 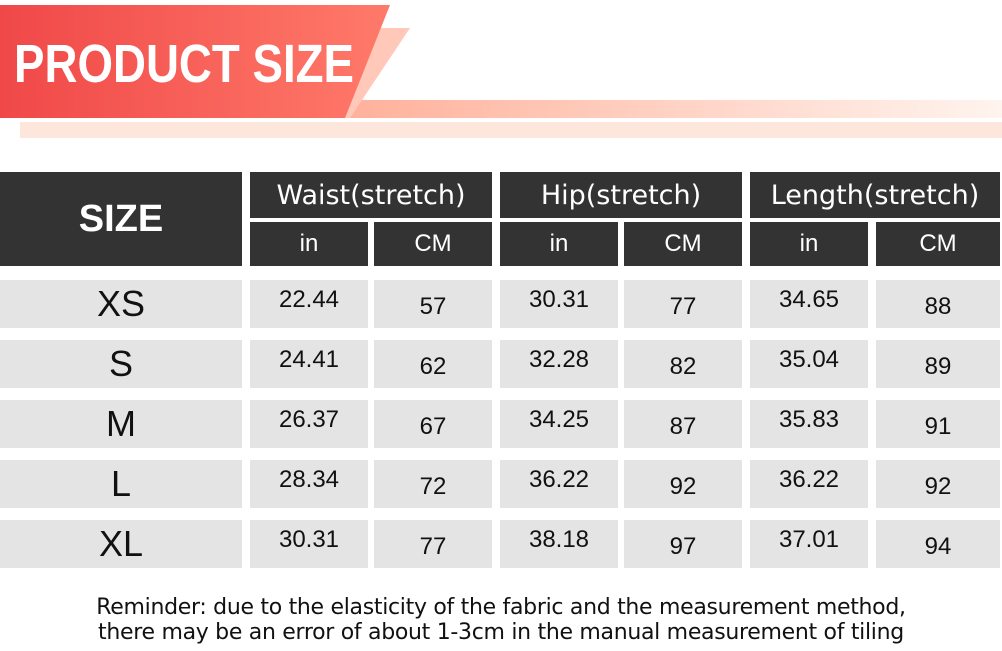 What do you see at coordinates (809, 304) in the screenshot?
I see `value-cell: 34.65` at bounding box center [809, 304].